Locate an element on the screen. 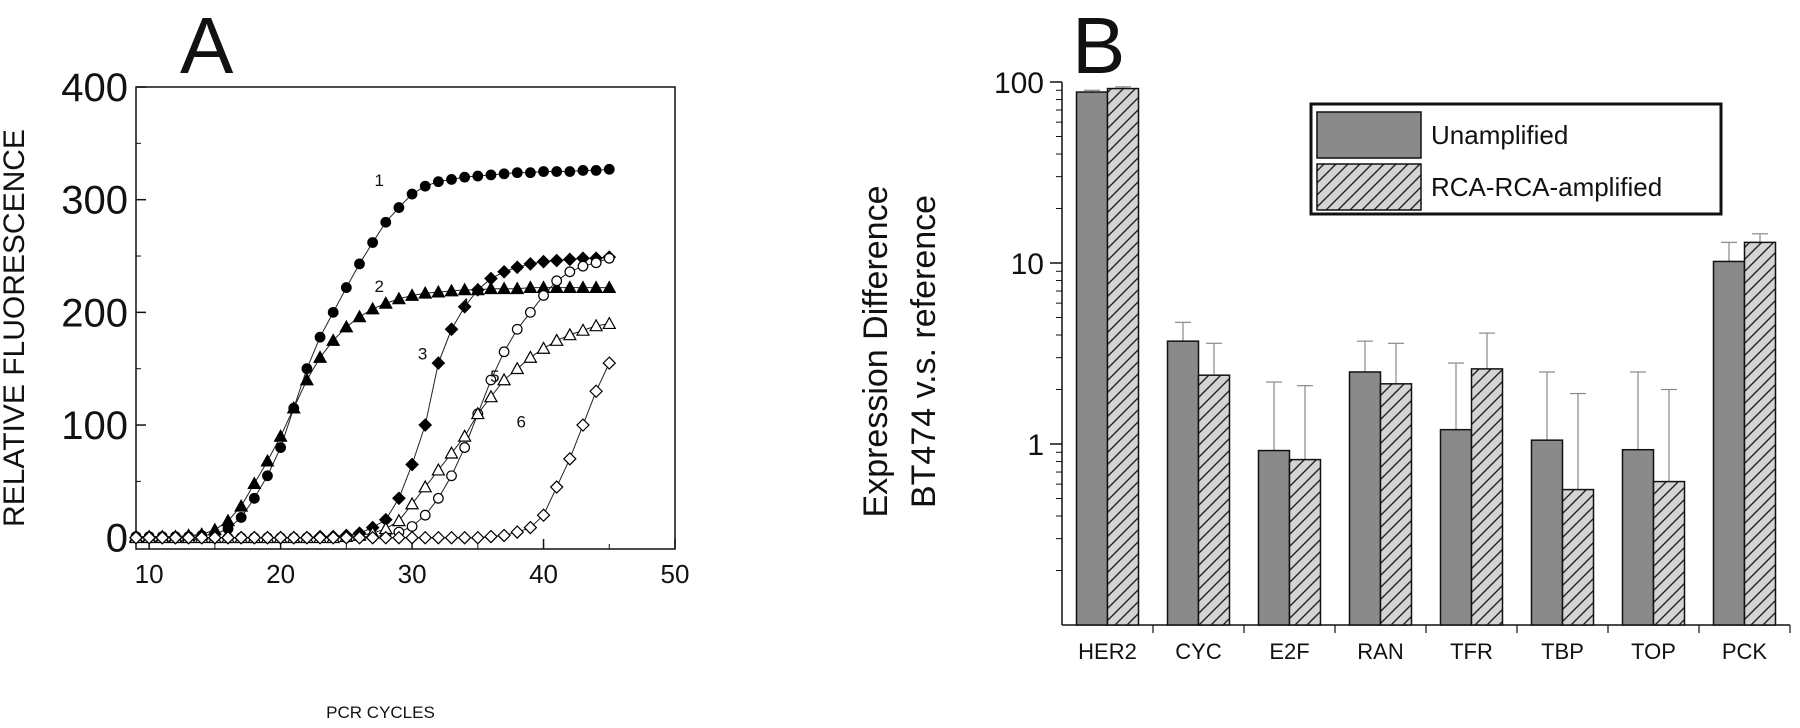 The image size is (1800, 728). category-label: HER2 is located at coordinates (1107, 651).